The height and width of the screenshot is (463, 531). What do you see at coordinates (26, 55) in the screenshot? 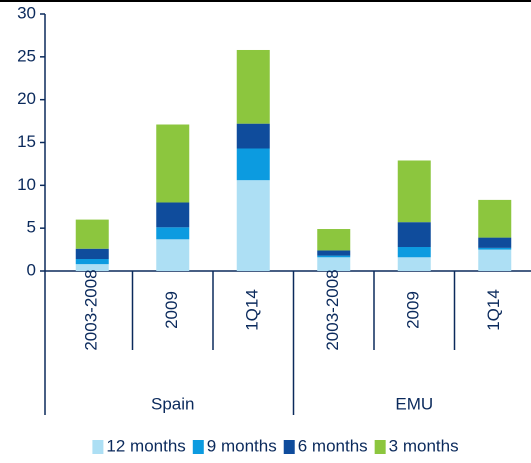
I see `y-tick-label: 25` at bounding box center [26, 55].